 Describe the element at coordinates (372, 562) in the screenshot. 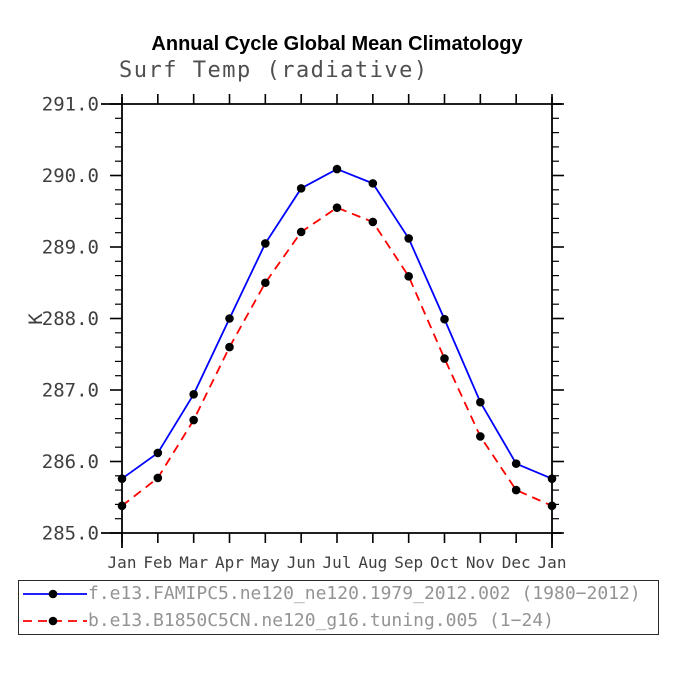

I see `x-tick-label: Aug` at that location.